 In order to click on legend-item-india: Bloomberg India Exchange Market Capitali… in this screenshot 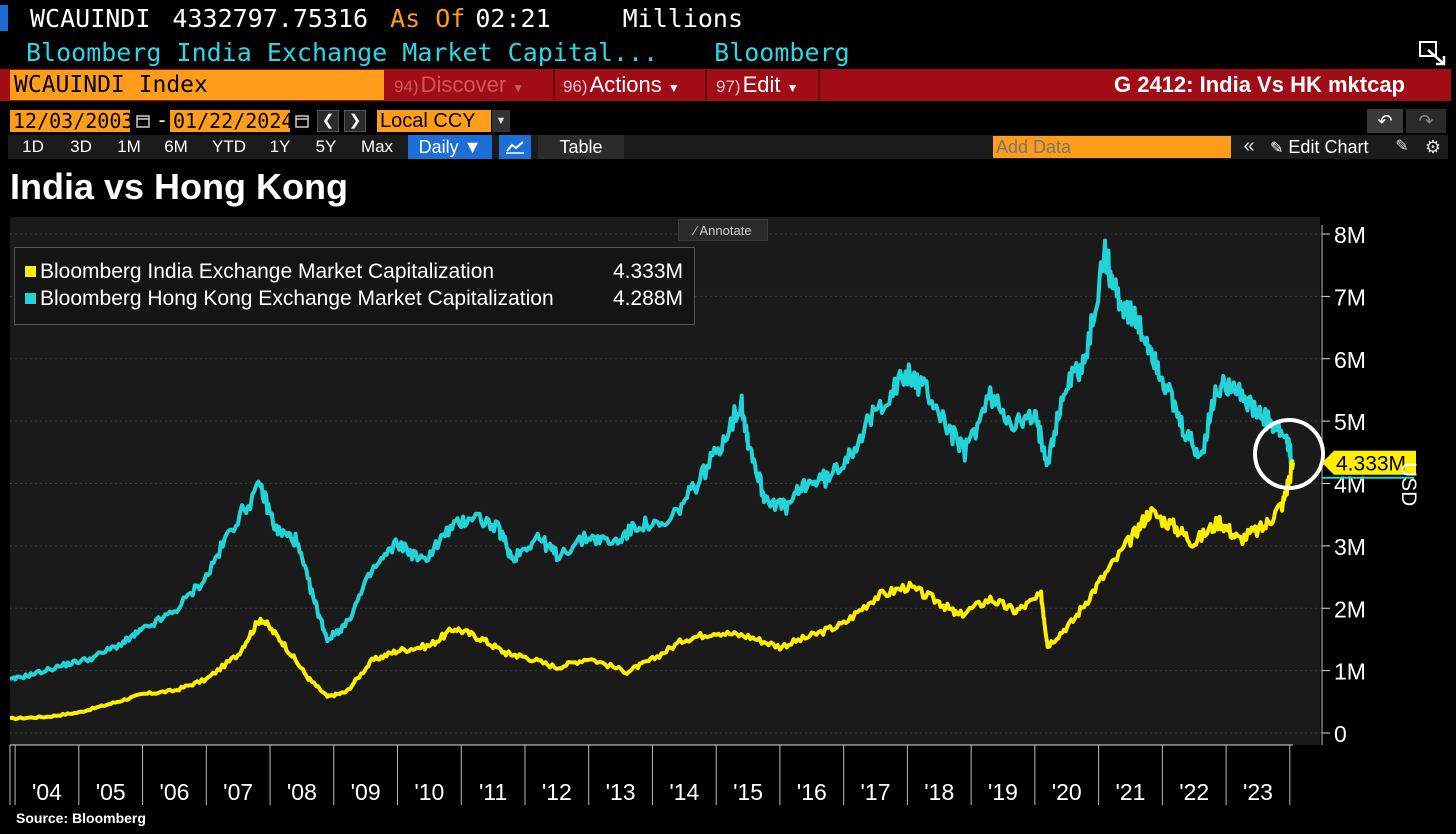, I will do `click(355, 273)`.